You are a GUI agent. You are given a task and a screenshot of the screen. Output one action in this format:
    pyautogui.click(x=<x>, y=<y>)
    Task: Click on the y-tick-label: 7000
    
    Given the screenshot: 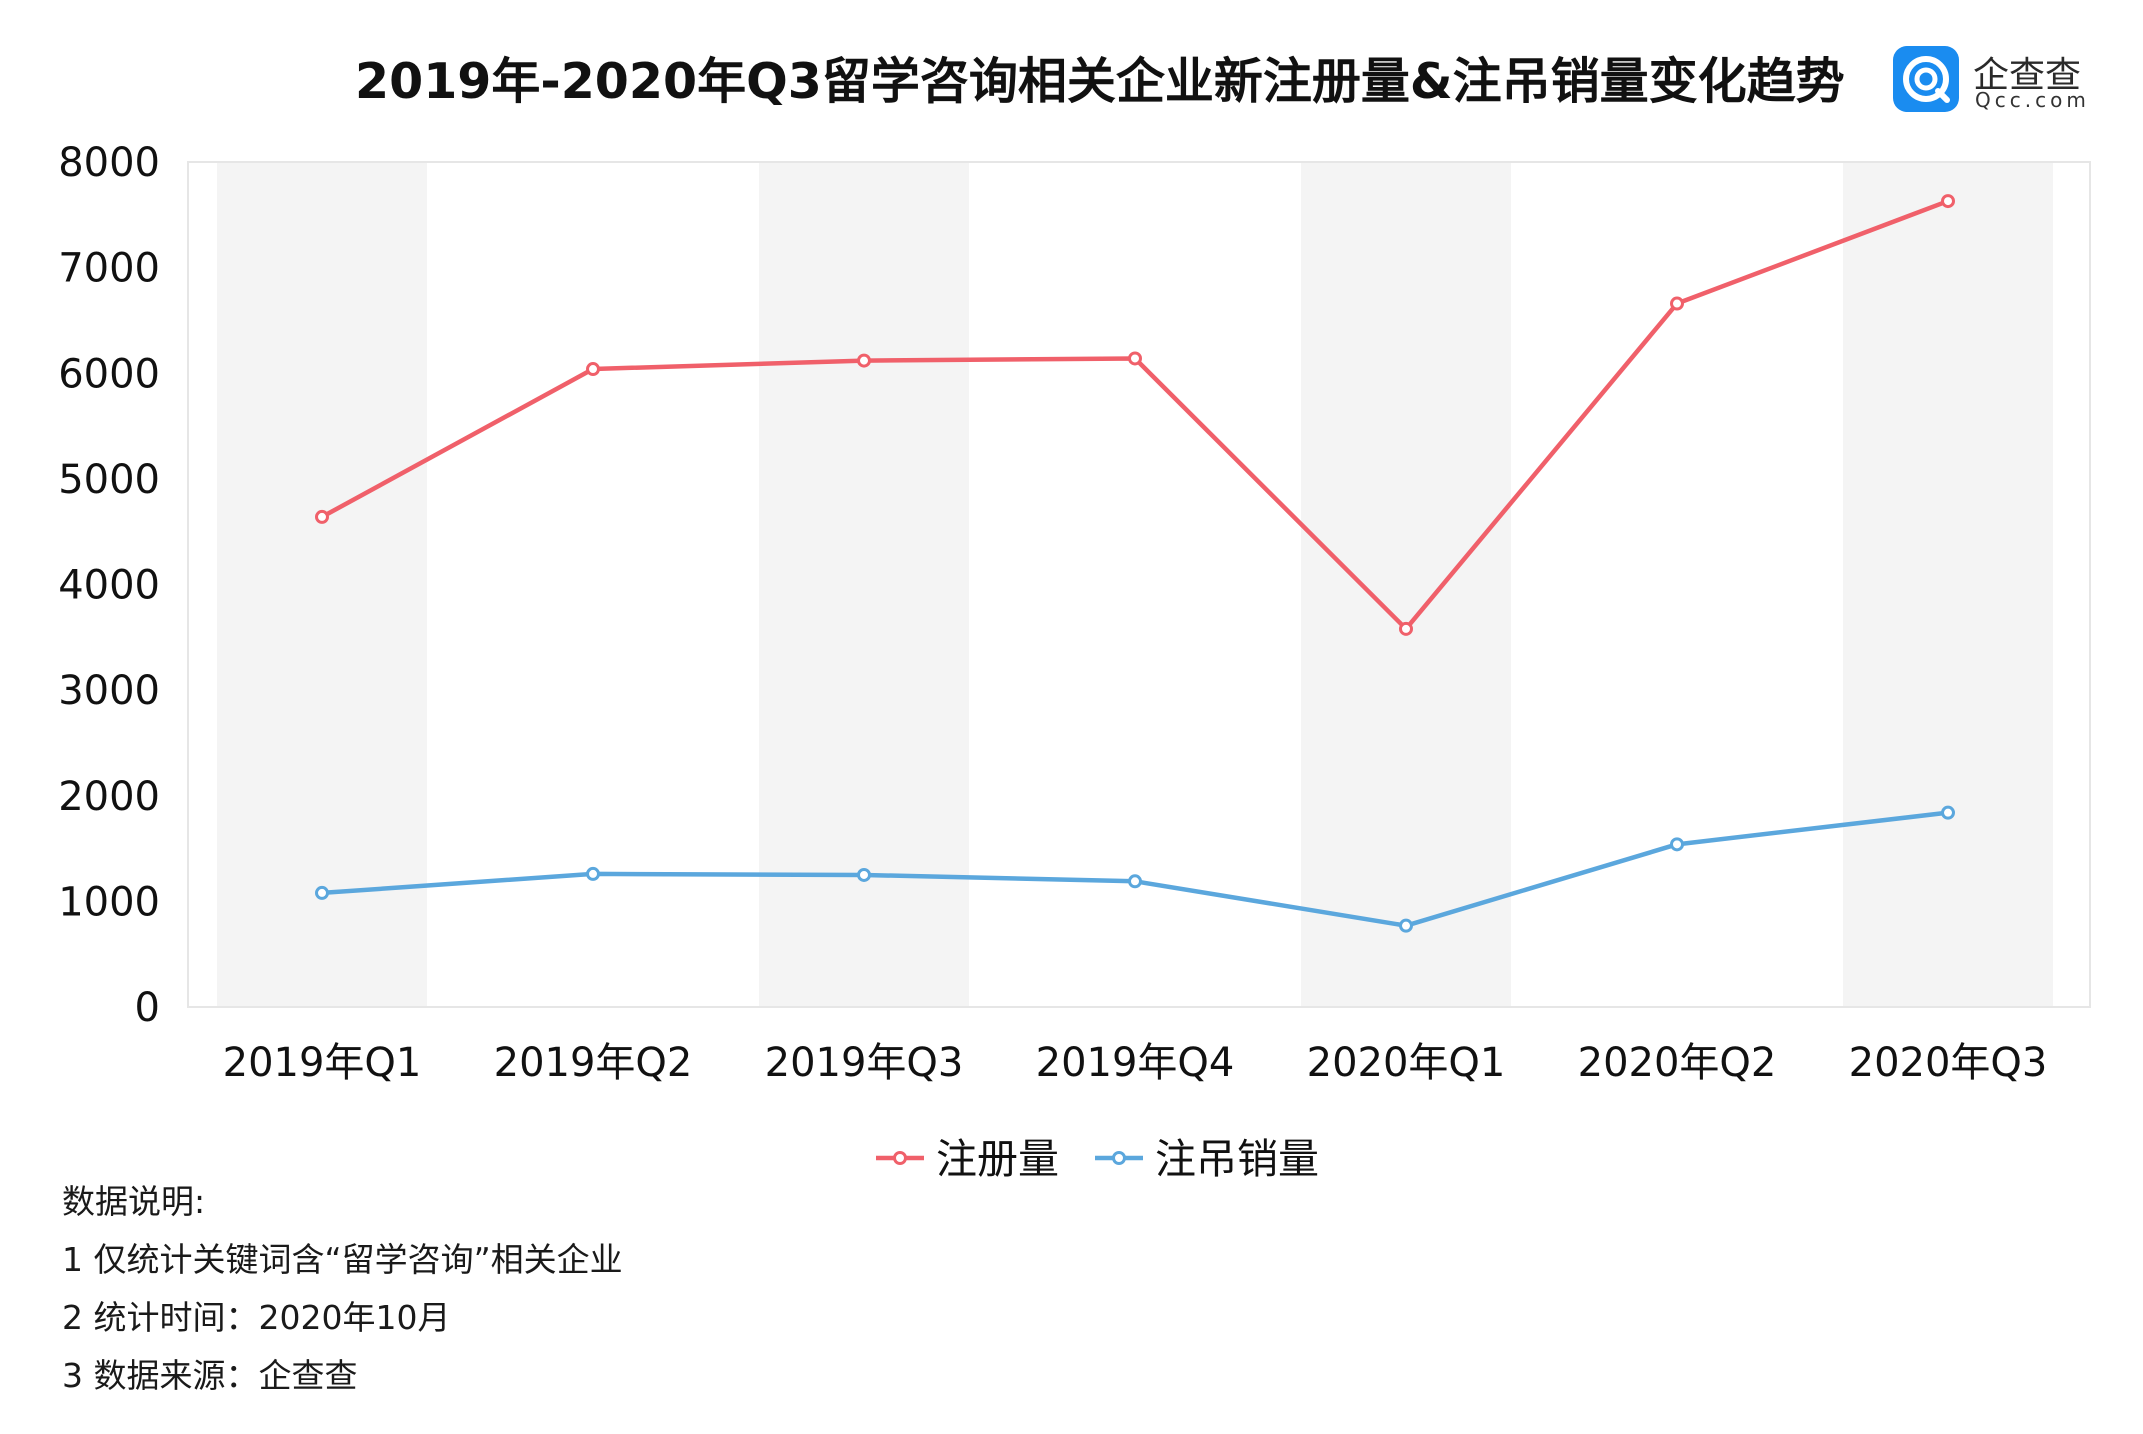 What is the action you would take?
    pyautogui.click(x=109, y=269)
    